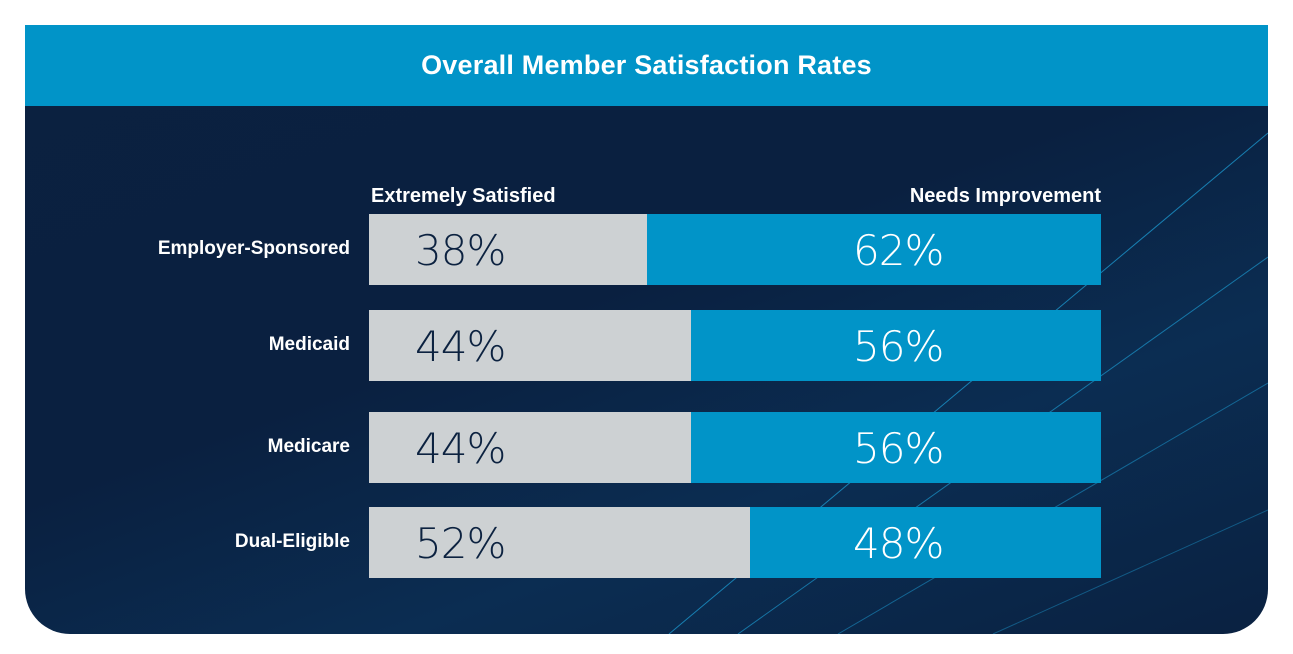 The width and height of the screenshot is (1293, 654). Describe the element at coordinates (1005, 196) in the screenshot. I see `legend-needs-improvement: Needs Improvement` at that location.